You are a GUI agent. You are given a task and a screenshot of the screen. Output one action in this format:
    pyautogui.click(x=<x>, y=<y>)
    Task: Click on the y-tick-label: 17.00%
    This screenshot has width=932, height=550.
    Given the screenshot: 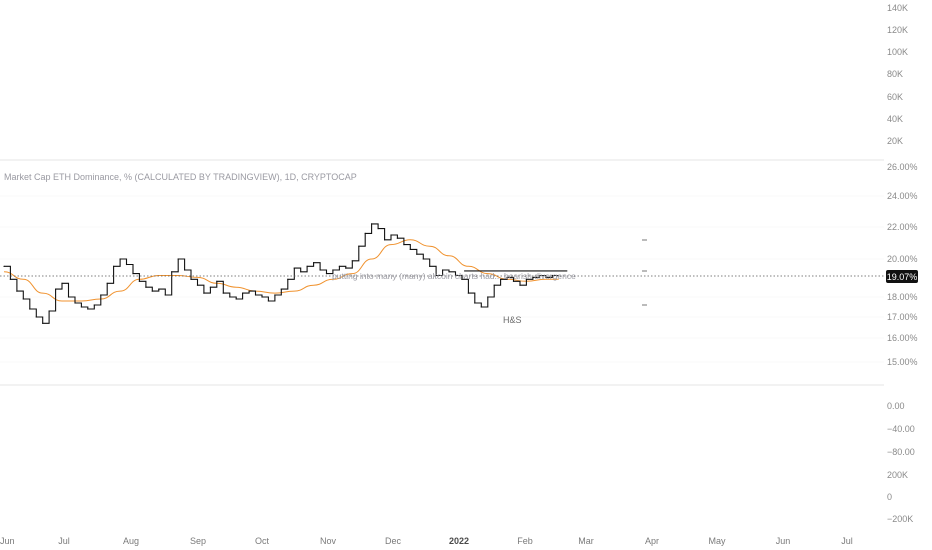 What is the action you would take?
    pyautogui.click(x=902, y=317)
    